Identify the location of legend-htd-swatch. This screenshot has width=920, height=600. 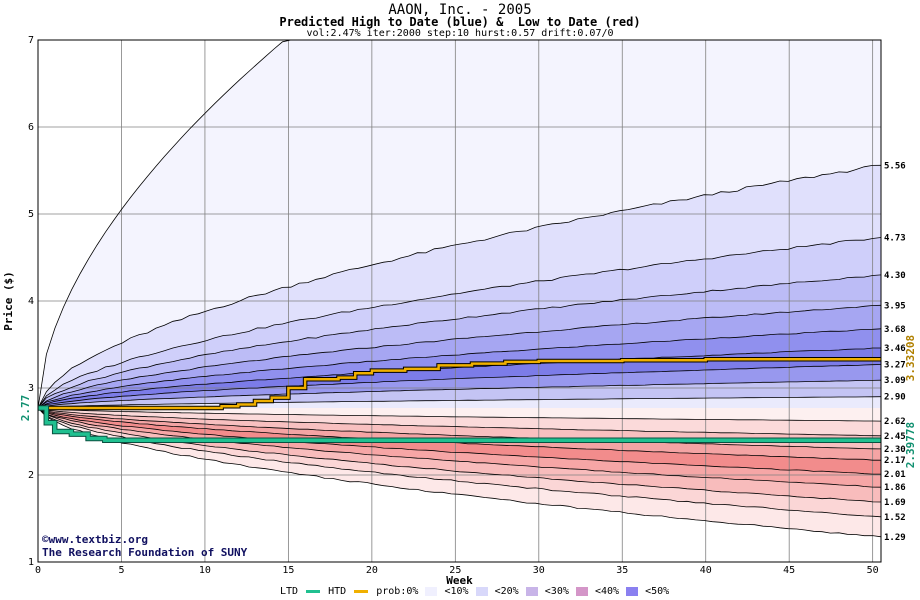
(361, 591).